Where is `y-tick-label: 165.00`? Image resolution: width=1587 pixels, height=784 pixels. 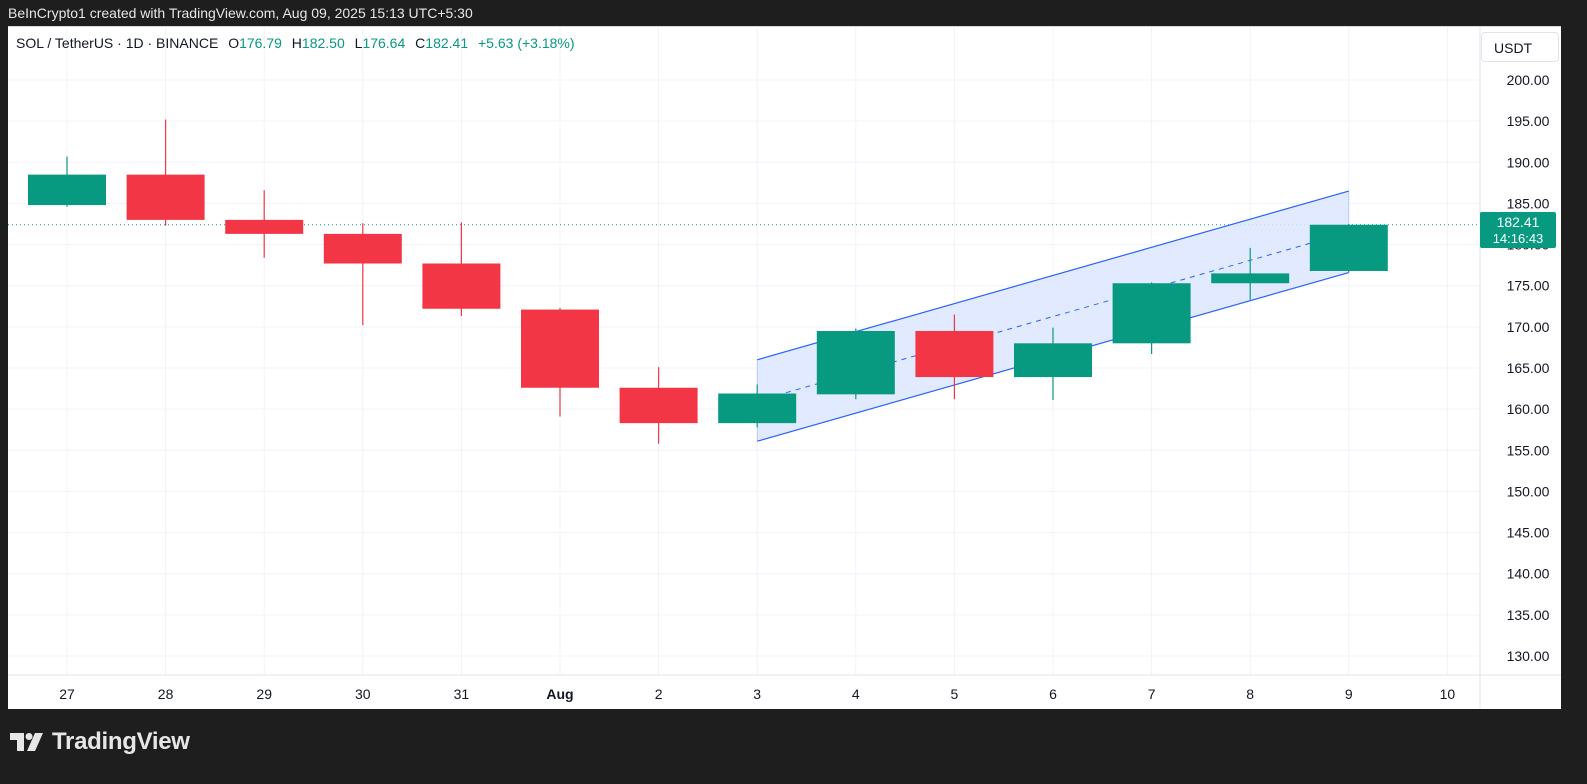
y-tick-label: 165.00 is located at coordinates (1528, 368).